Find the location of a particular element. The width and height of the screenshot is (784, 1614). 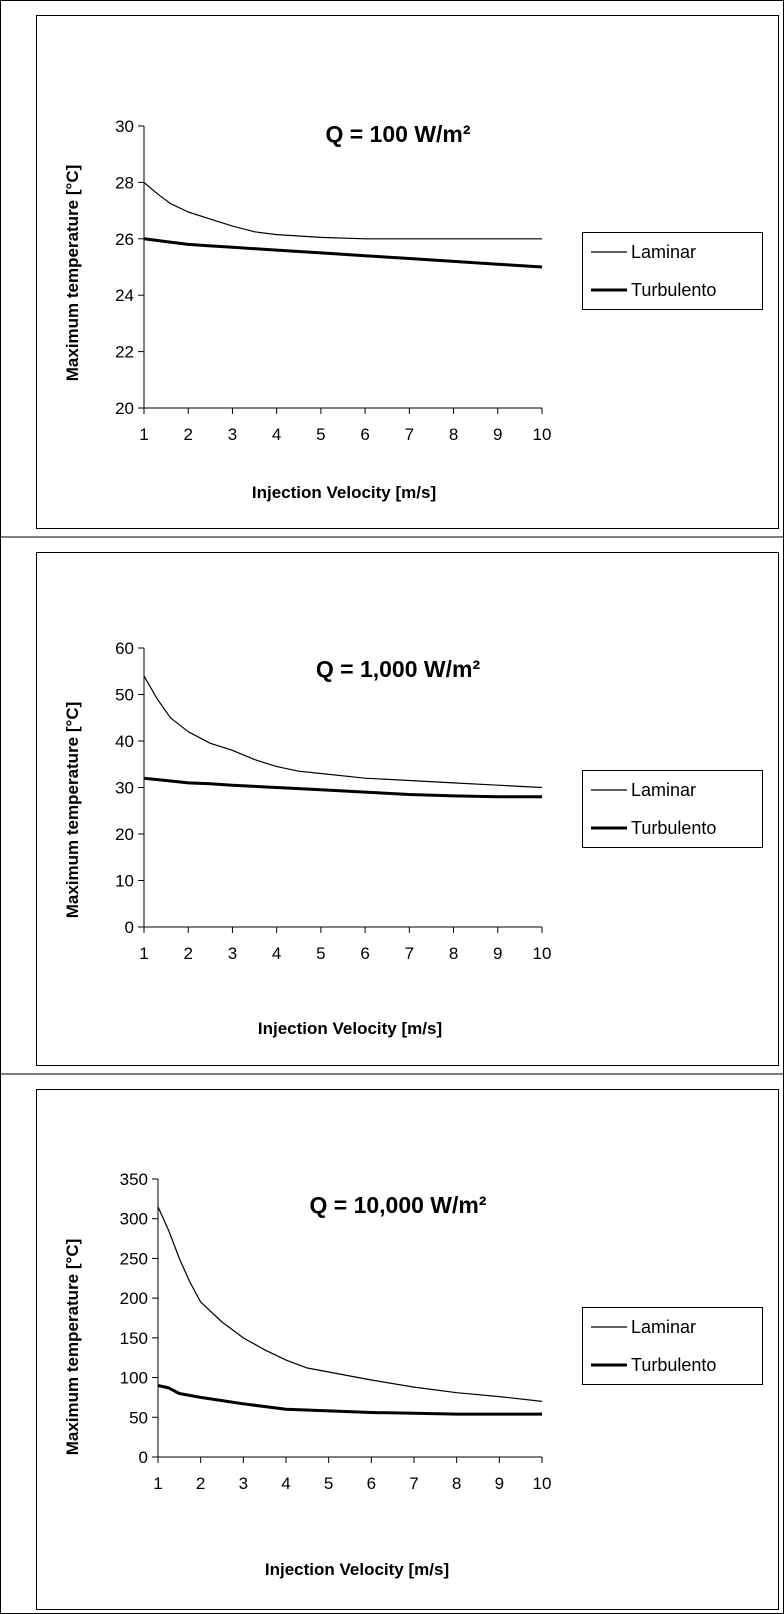

plot-area: 0 50 100 150 200 250 300 350 1 2 3 4 5 6 7 8 9 10 is located at coordinates (336, 1331).